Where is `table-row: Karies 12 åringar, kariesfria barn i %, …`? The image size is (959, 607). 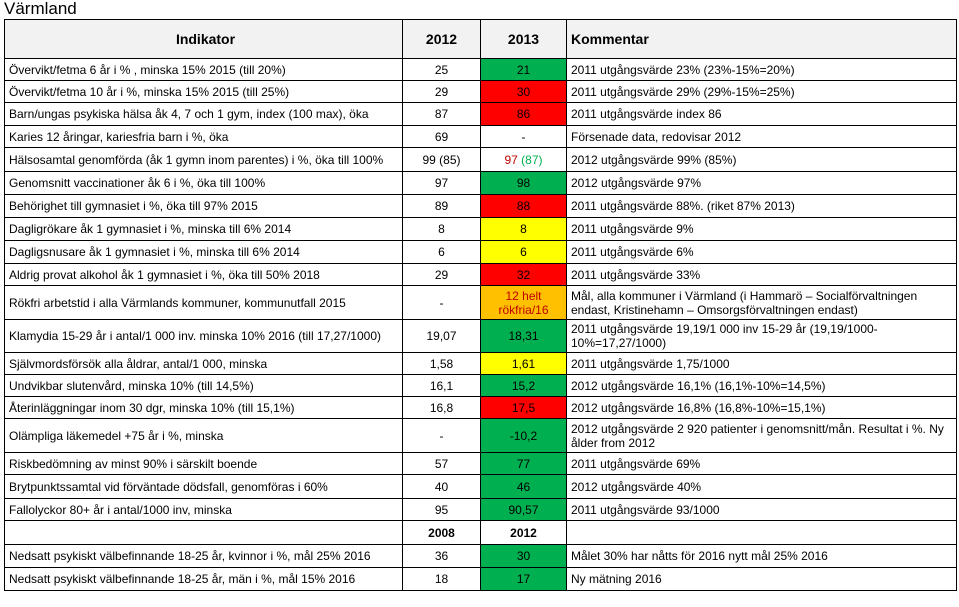
table-row: Karies 12 åringar, kariesfria barn i %, … is located at coordinates (480, 136).